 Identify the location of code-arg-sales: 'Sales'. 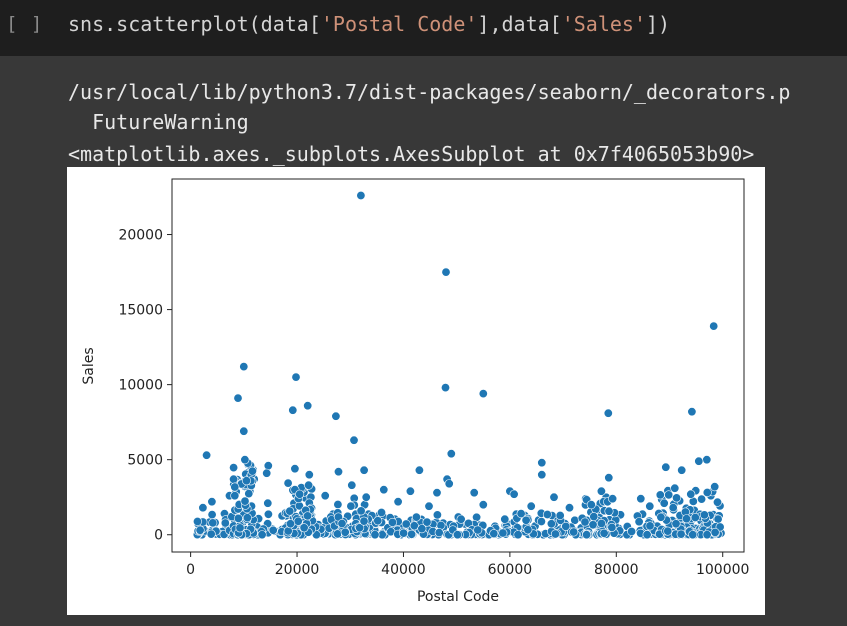
(604, 24).